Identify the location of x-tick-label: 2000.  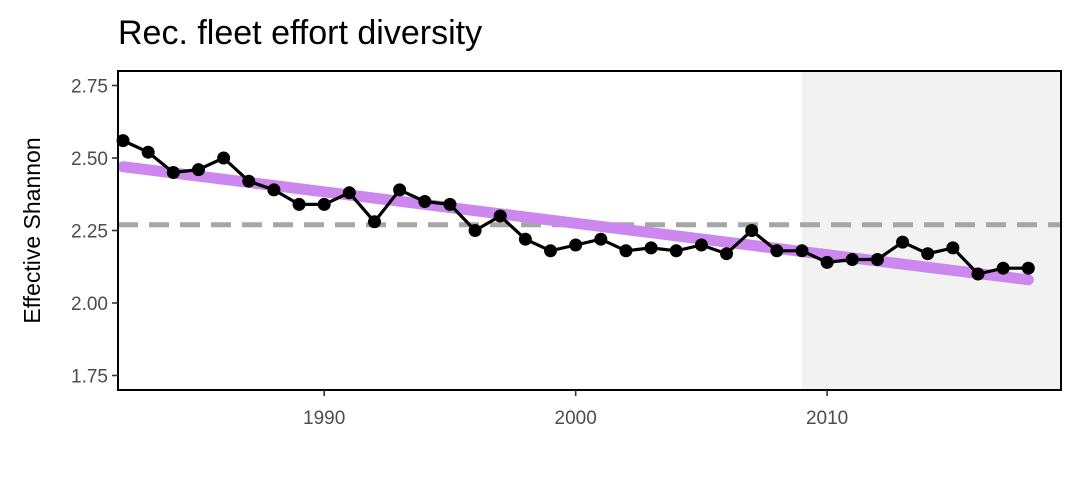
(576, 418).